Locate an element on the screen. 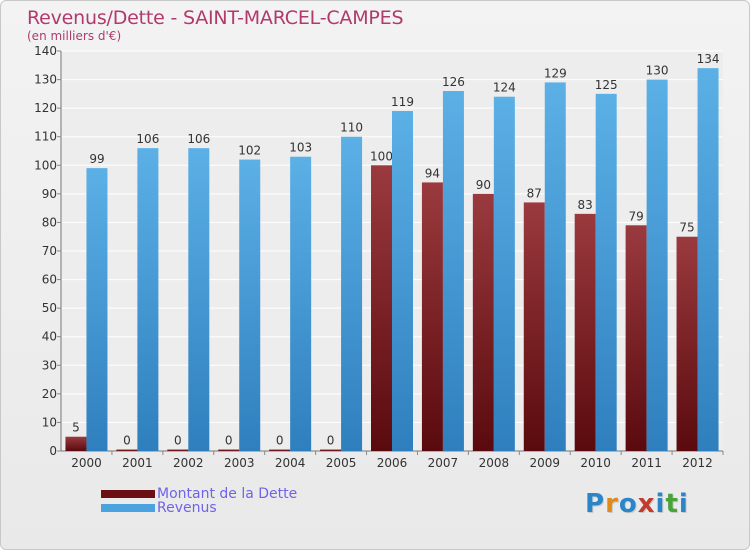 This screenshot has width=750, height=550. y-tick-label: 130 is located at coordinates (45, 80).